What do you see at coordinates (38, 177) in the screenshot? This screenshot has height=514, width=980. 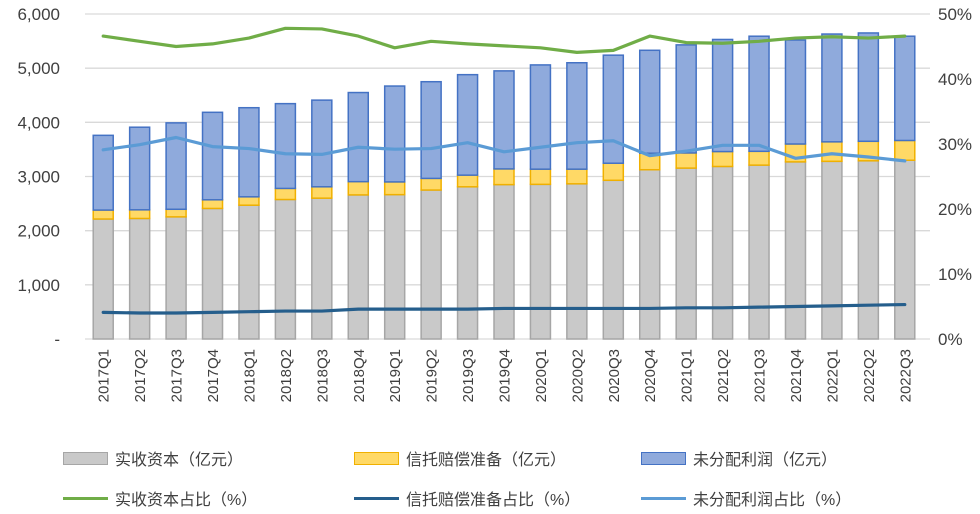 I see `y-axis-left-labels: 6,000 5,000 4,000 3,000 2,000 1,000 -` at bounding box center [38, 177].